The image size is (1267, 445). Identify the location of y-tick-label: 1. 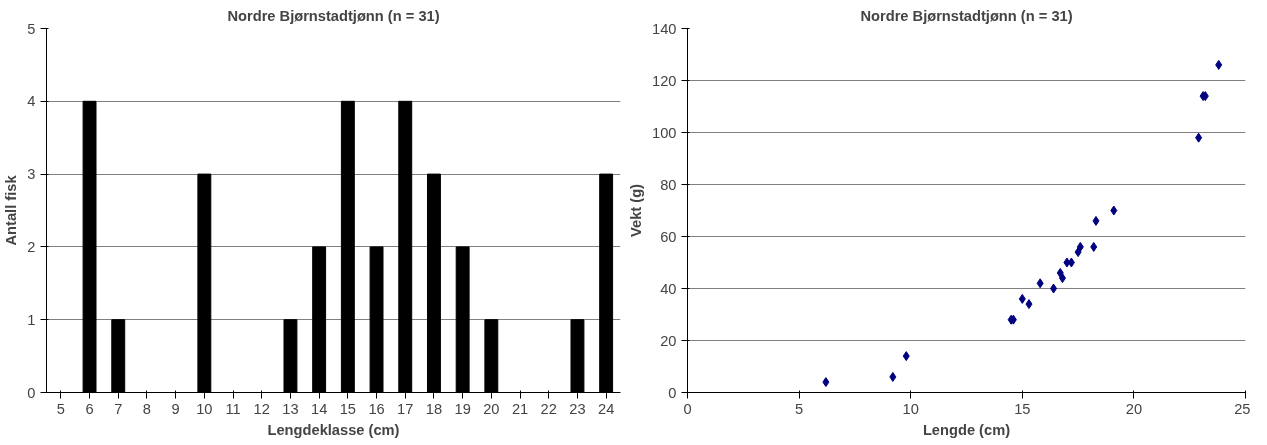
(31, 319).